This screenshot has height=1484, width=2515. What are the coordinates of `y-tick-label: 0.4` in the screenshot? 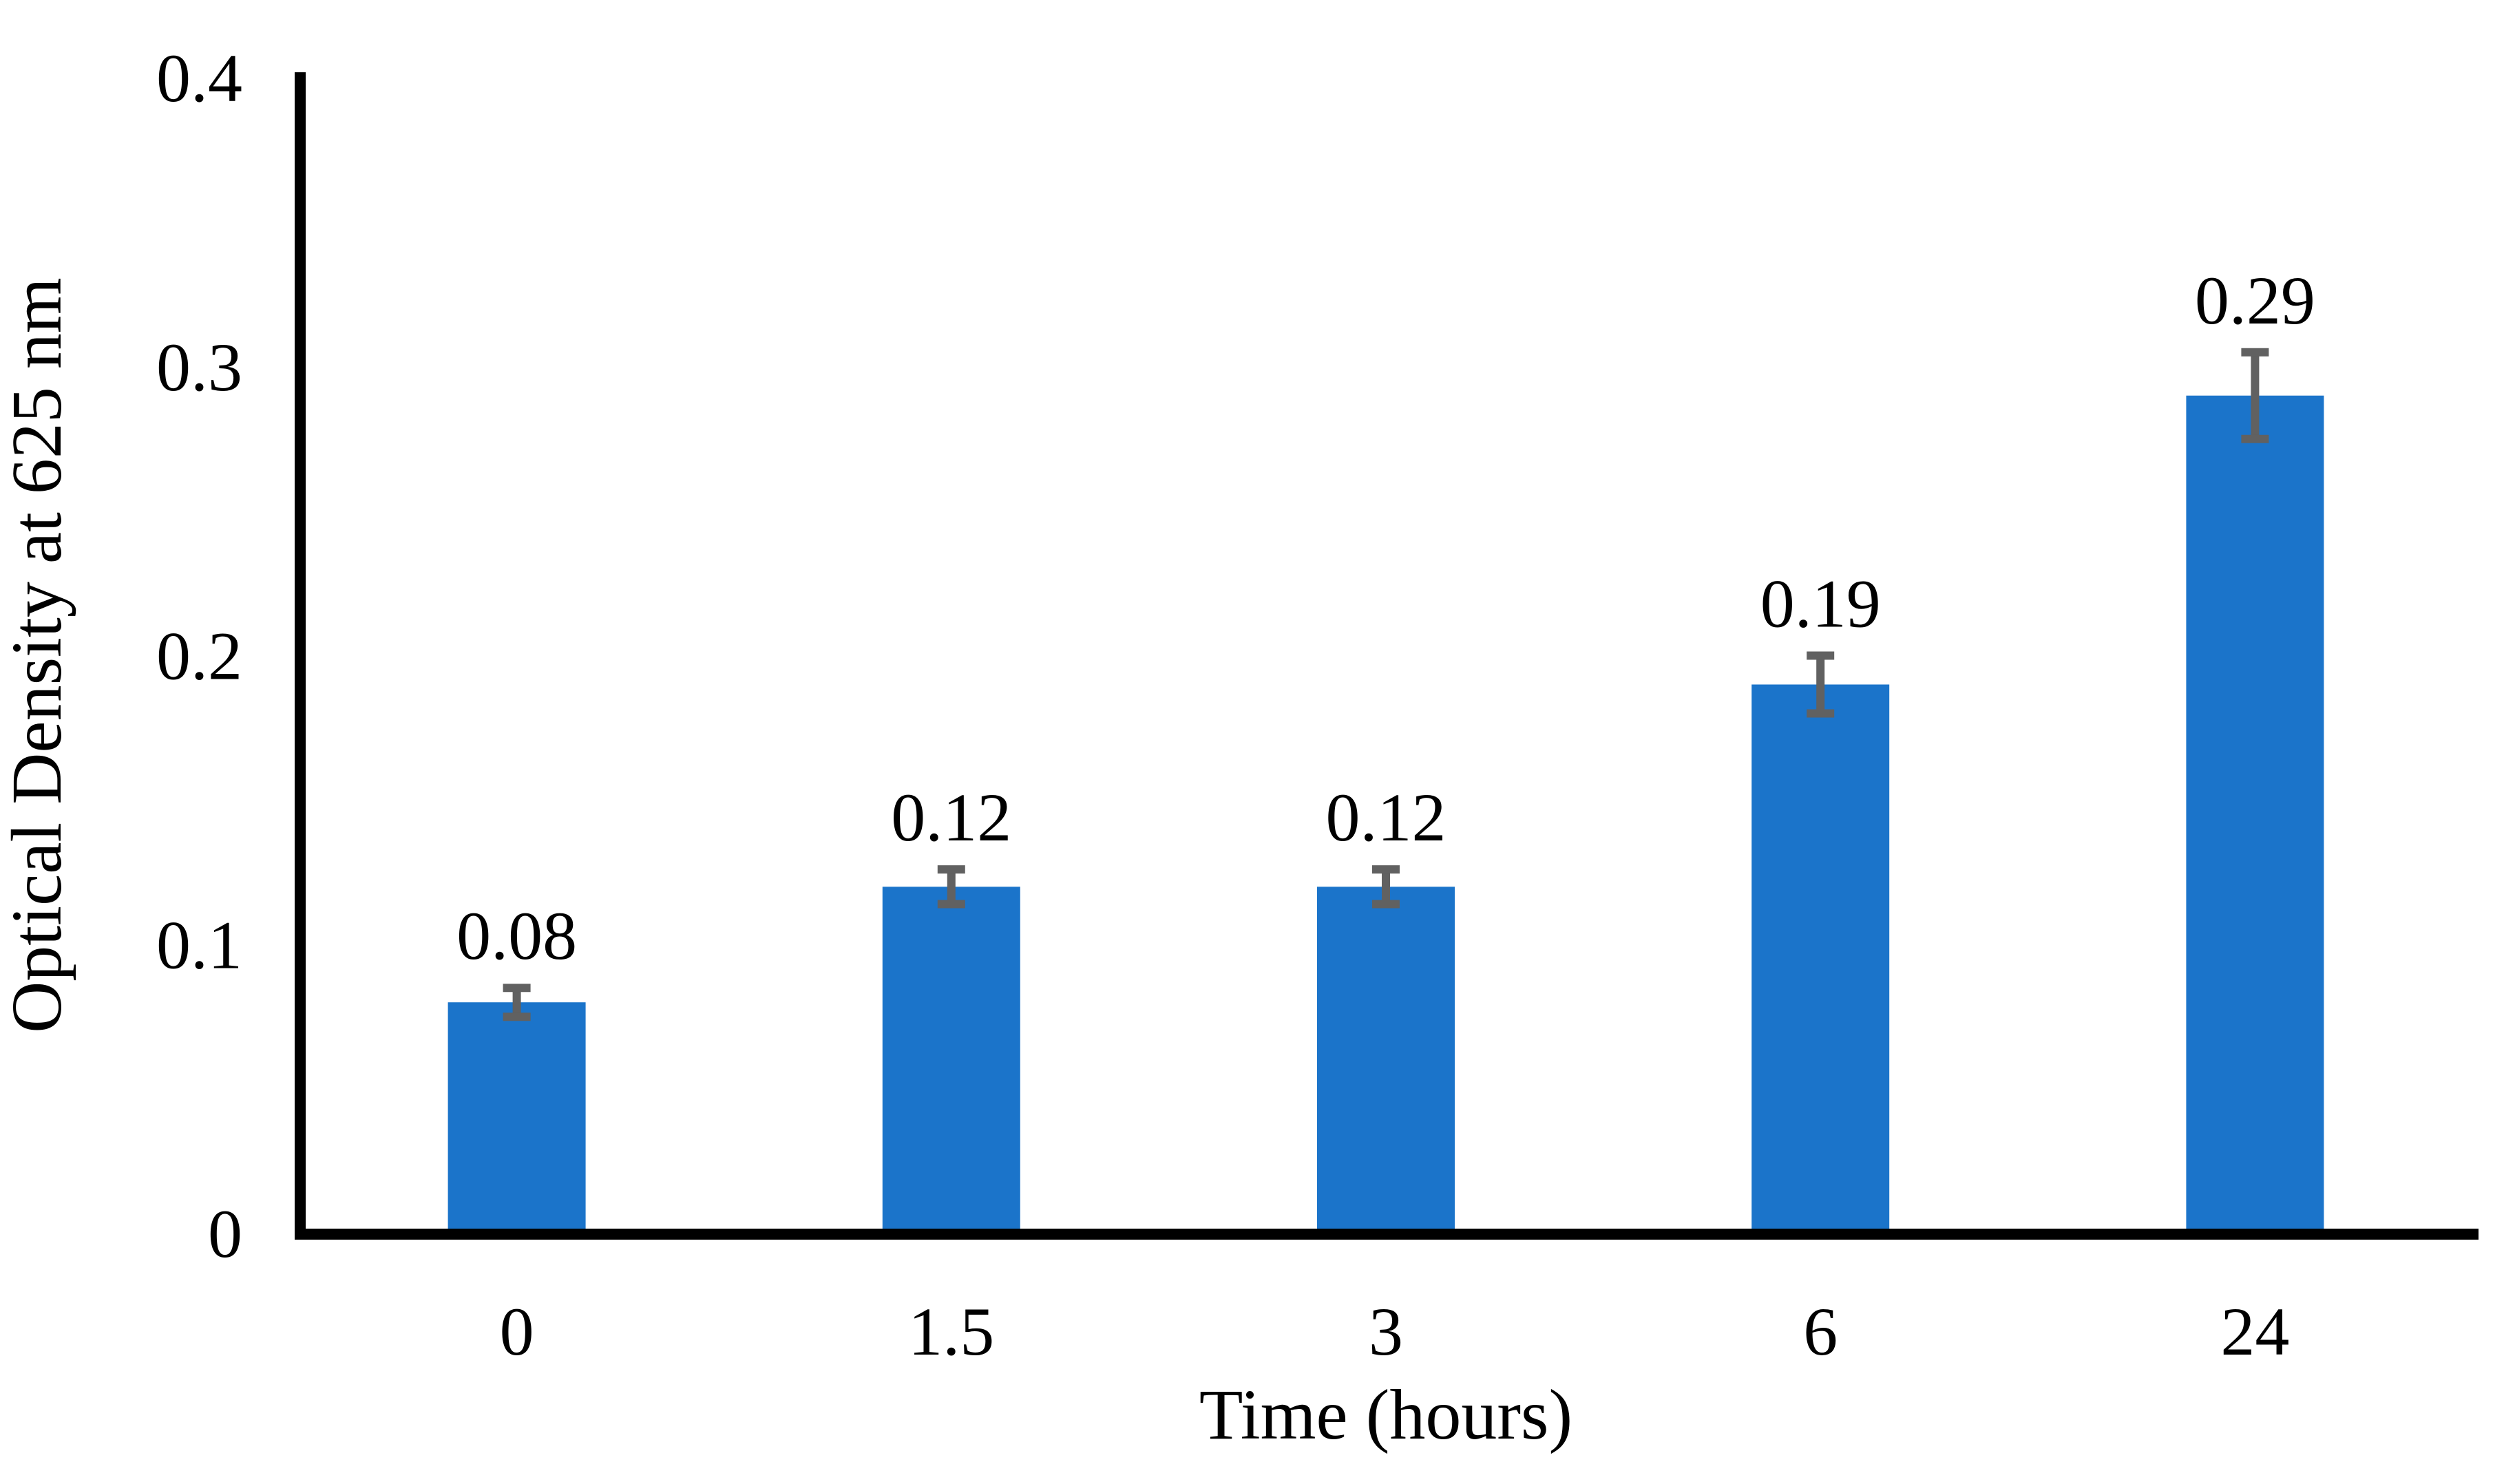 It's located at (199, 78).